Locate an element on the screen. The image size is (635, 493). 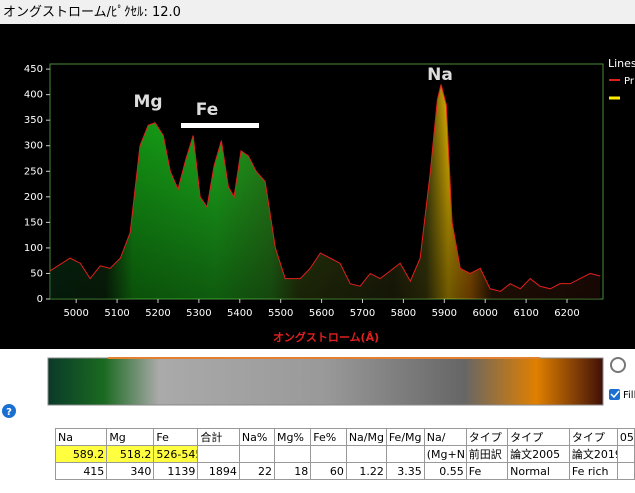
x-tick-label: 6000 is located at coordinates (484, 313).